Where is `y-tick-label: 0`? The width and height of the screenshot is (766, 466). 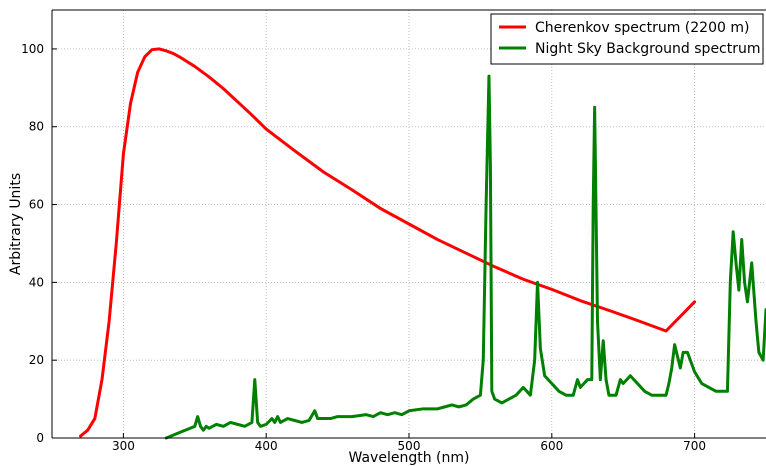
y-tick-label: 0 is located at coordinates (40, 438).